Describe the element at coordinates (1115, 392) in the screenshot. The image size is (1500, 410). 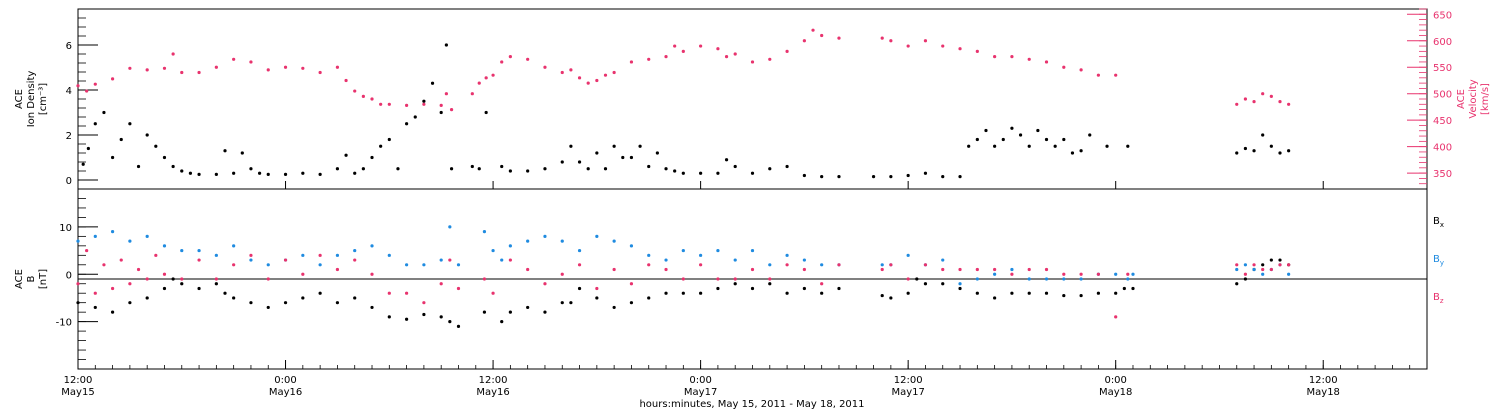
I see `date-label-5: May18` at that location.